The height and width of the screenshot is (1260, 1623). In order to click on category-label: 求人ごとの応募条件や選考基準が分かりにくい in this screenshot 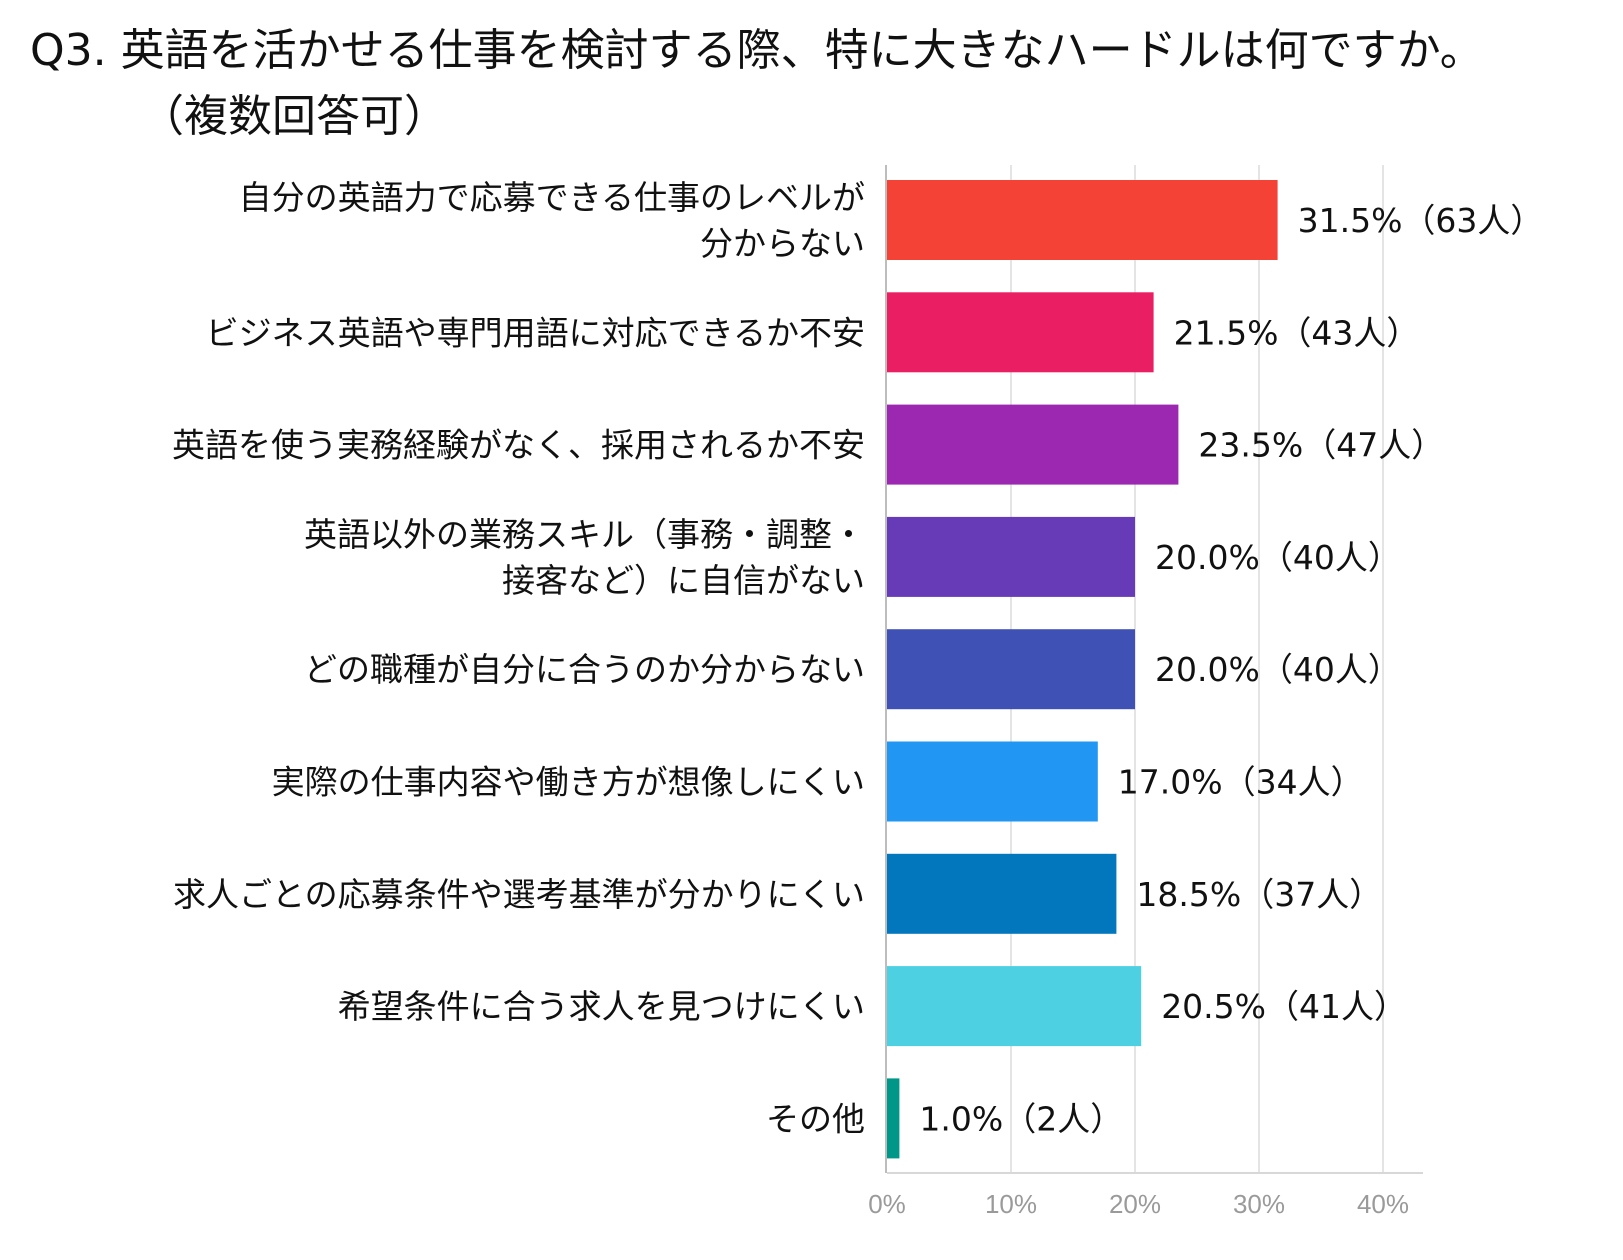, I will do `click(519, 894)`.